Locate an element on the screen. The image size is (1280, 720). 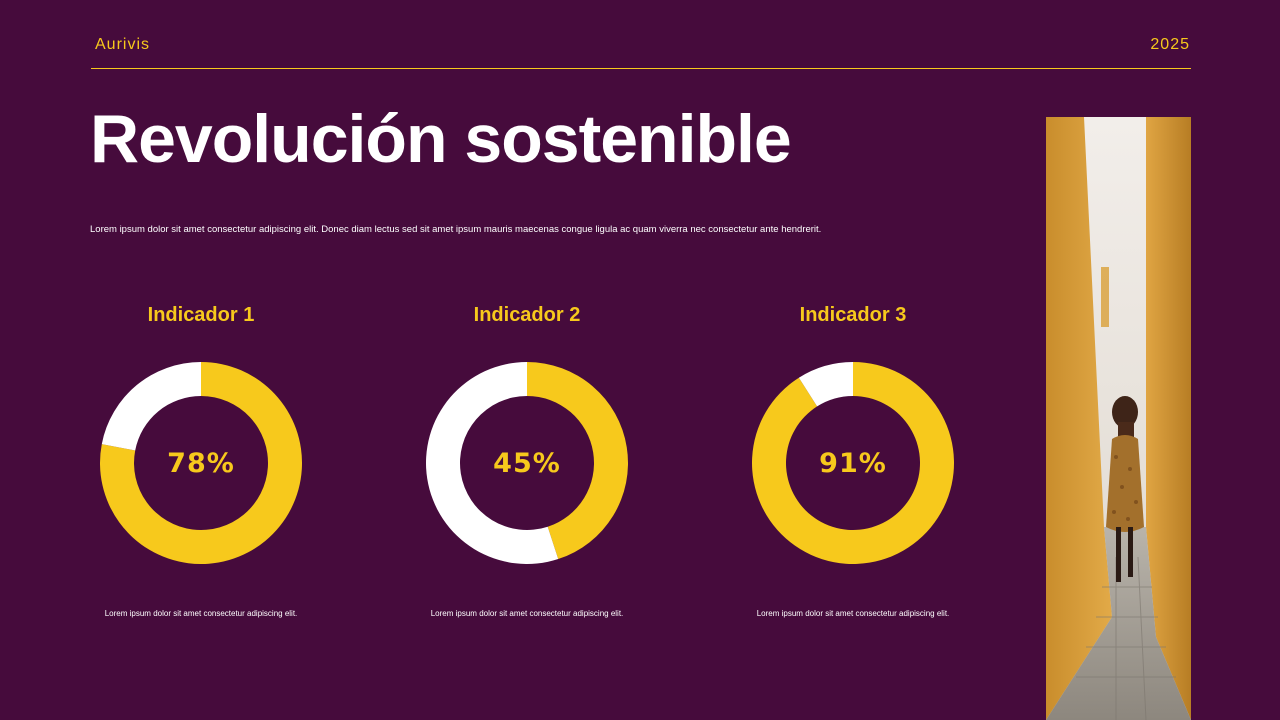
donut-percentage: 45% is located at coordinates (527, 463).